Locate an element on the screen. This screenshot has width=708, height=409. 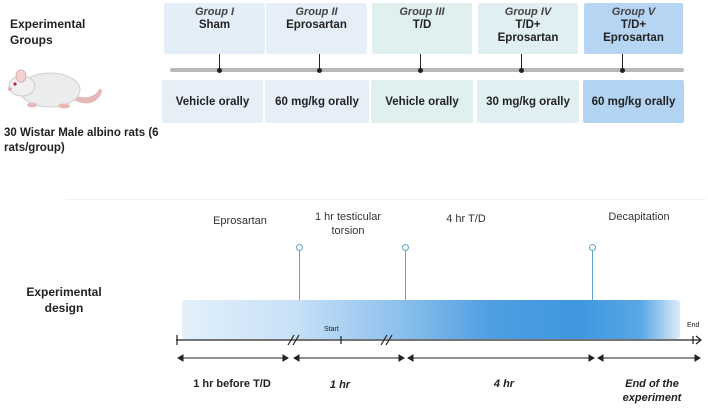
group-i-node is located at coordinates (219, 70).